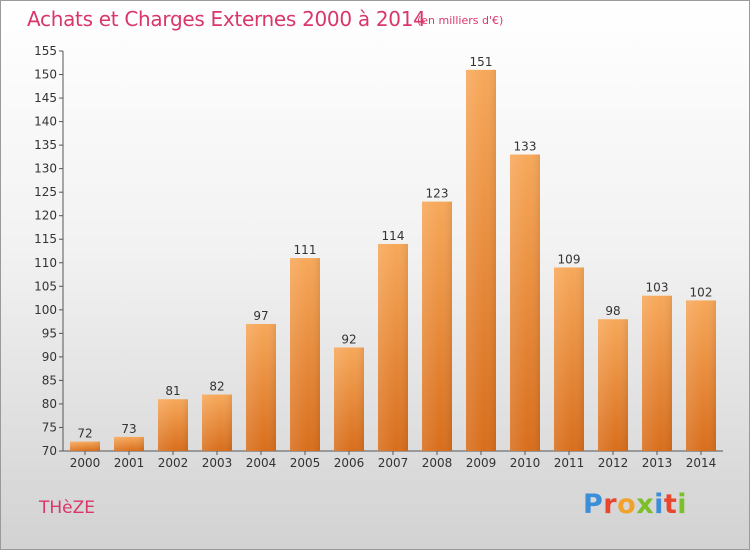  Describe the element at coordinates (216, 387) in the screenshot. I see `data-label: 82` at that location.